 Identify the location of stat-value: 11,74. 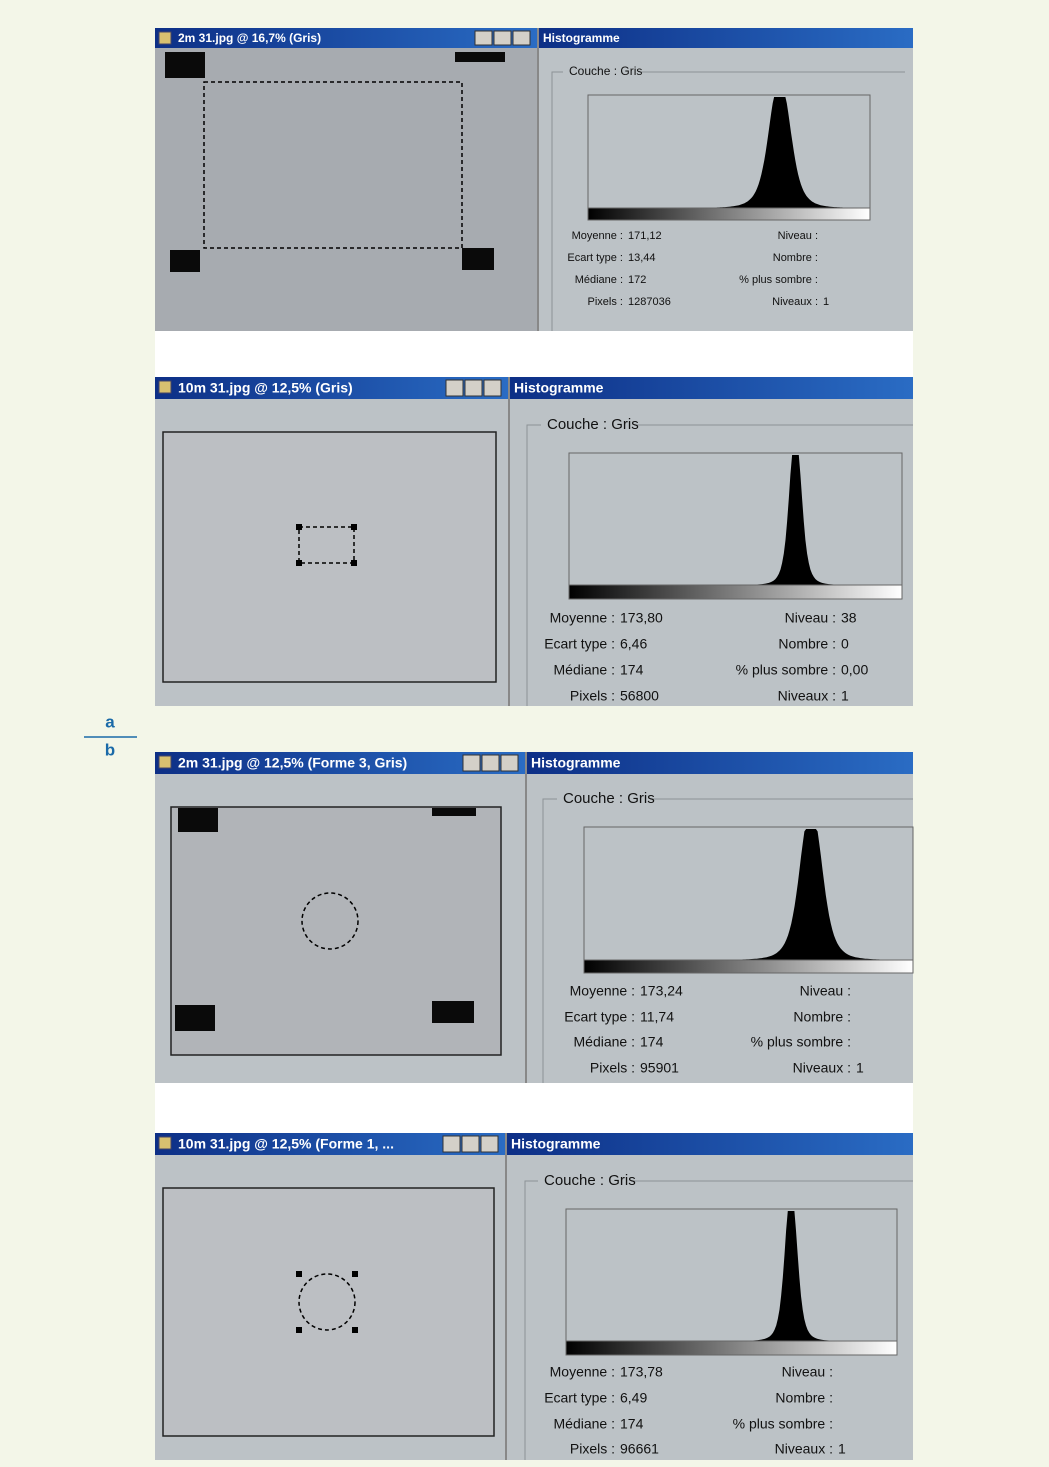
(657, 1017).